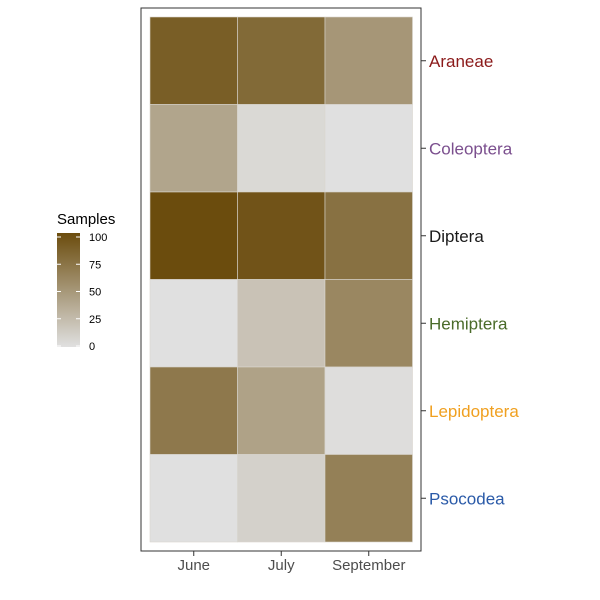  I want to click on y-tick-label-psocodea: Psocodea, so click(467, 498).